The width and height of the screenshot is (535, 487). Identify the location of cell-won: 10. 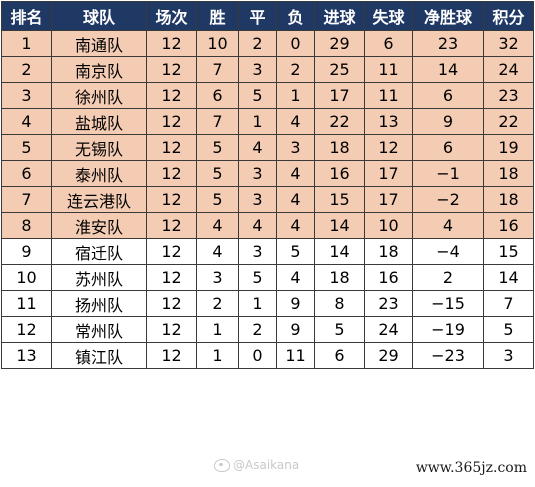
(217, 43).